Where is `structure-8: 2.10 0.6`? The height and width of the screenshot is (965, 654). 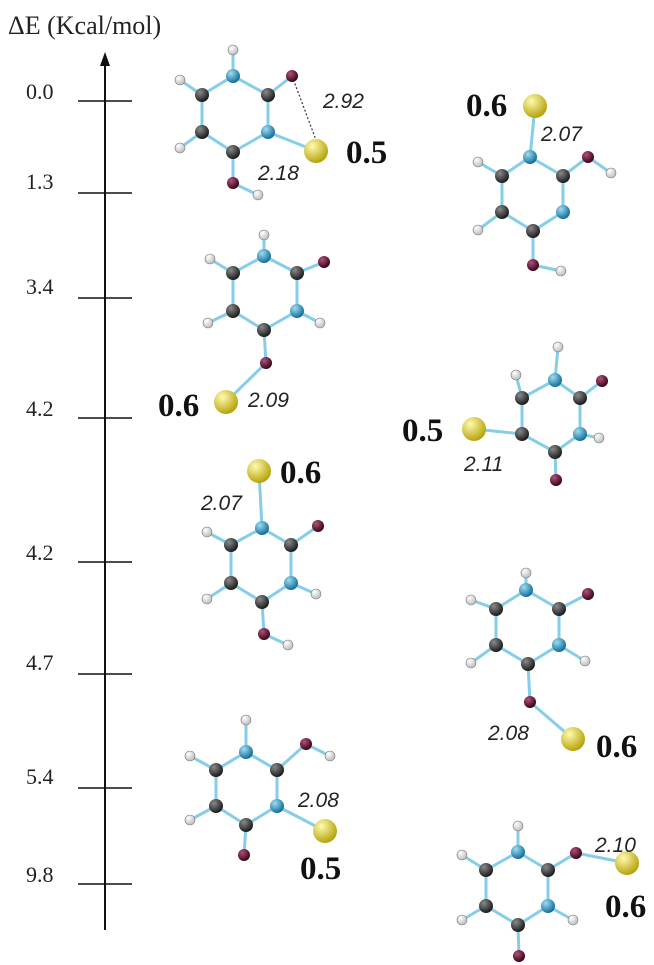
structure-8: 2.10 0.6 is located at coordinates (551, 891).